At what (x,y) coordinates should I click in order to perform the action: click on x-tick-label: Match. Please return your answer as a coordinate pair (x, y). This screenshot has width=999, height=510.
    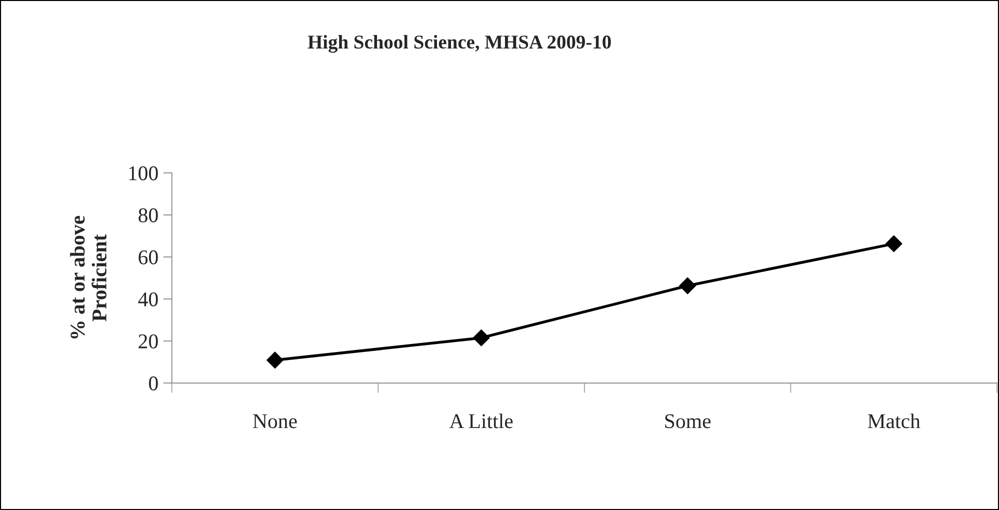
    Looking at the image, I should click on (894, 421).